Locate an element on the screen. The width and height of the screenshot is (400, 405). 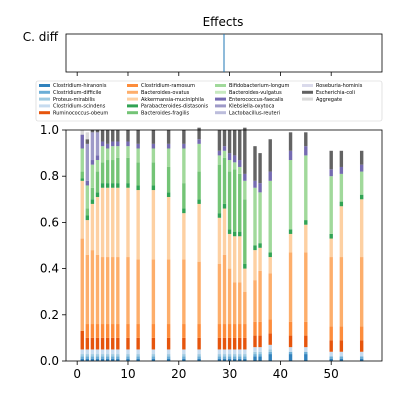
legend-label: Parabacteroides-distasonis is located at coordinates (174, 107).